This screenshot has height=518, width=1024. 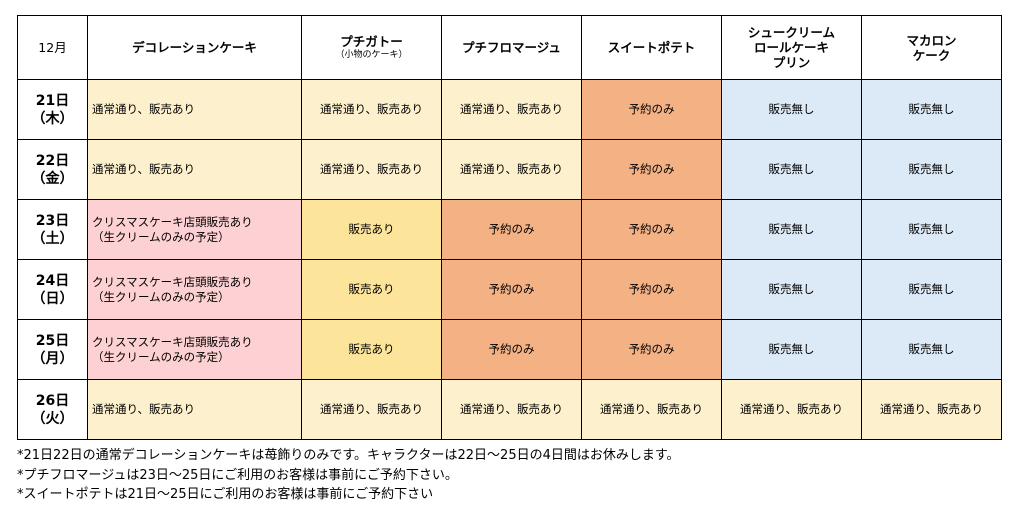 I want to click on date-cell: 21日 （木）, so click(x=52, y=109).